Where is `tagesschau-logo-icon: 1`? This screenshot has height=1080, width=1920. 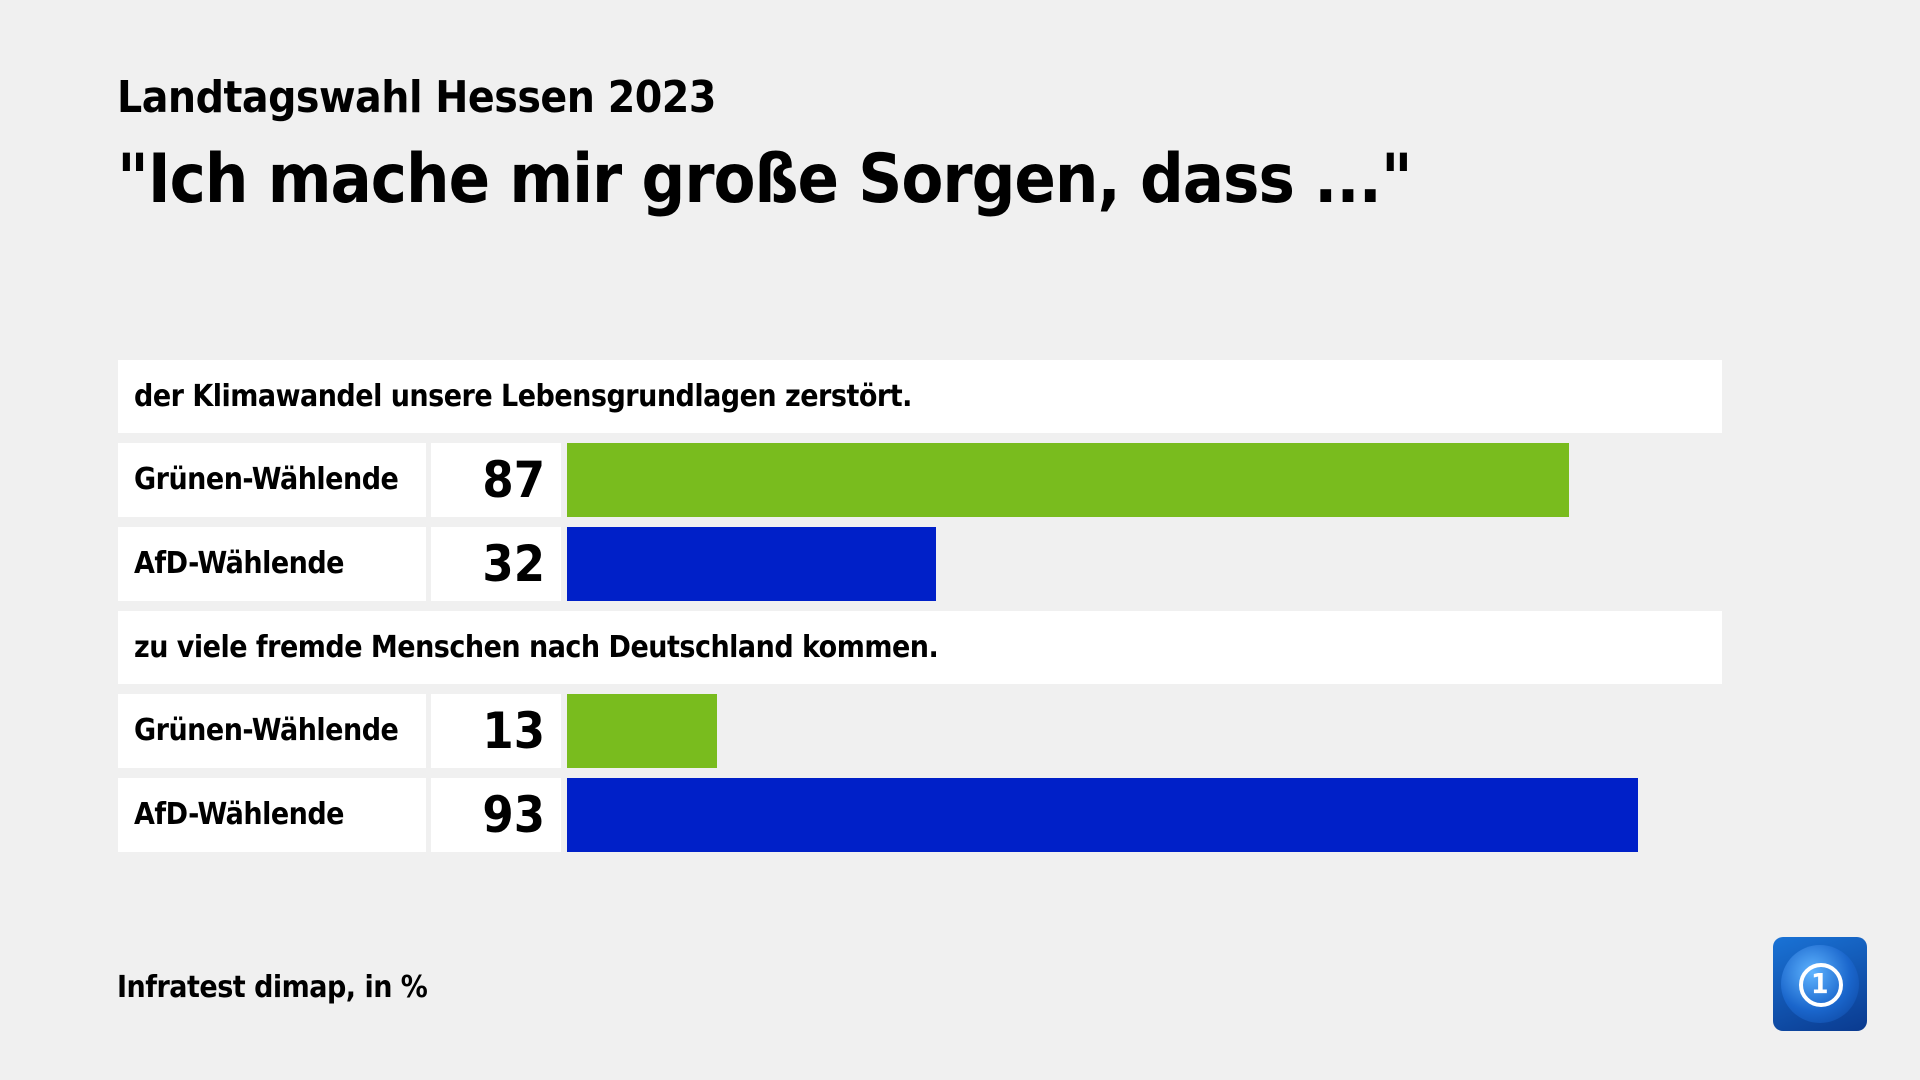
tagesschau-logo-icon: 1 is located at coordinates (1820, 984).